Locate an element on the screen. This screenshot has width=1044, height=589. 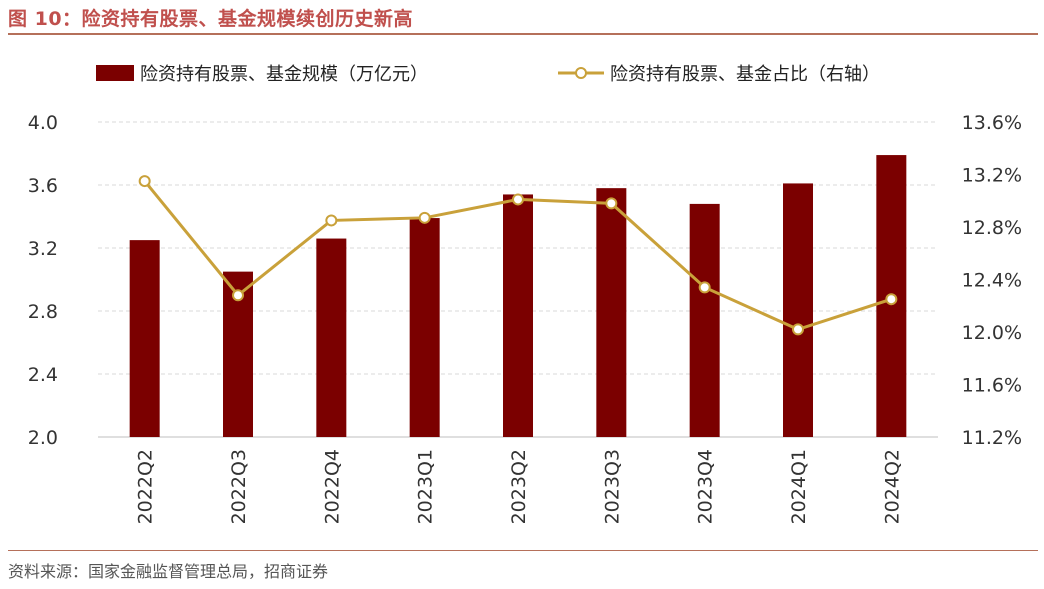
left-tick-label: 4.0 is located at coordinates (43, 123).